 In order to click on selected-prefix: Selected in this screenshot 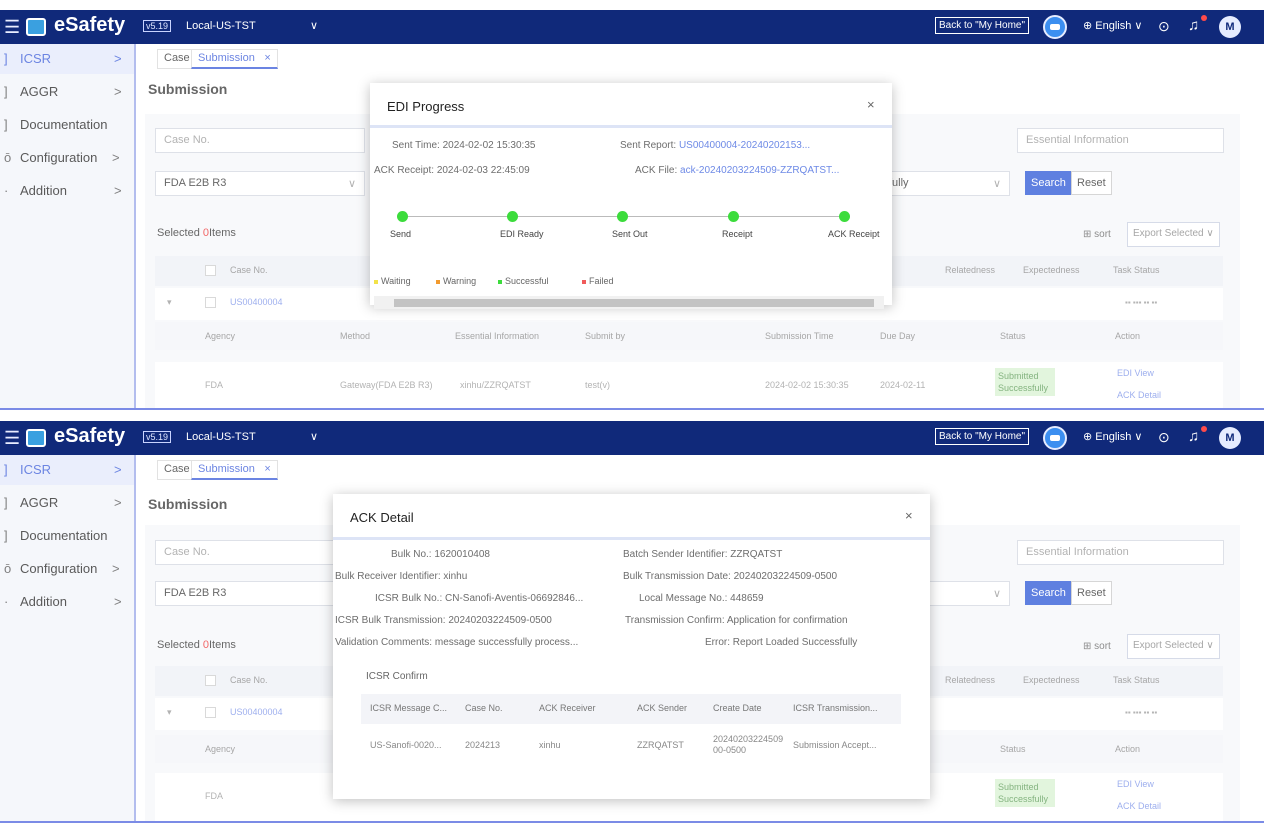, I will do `click(180, 645)`.